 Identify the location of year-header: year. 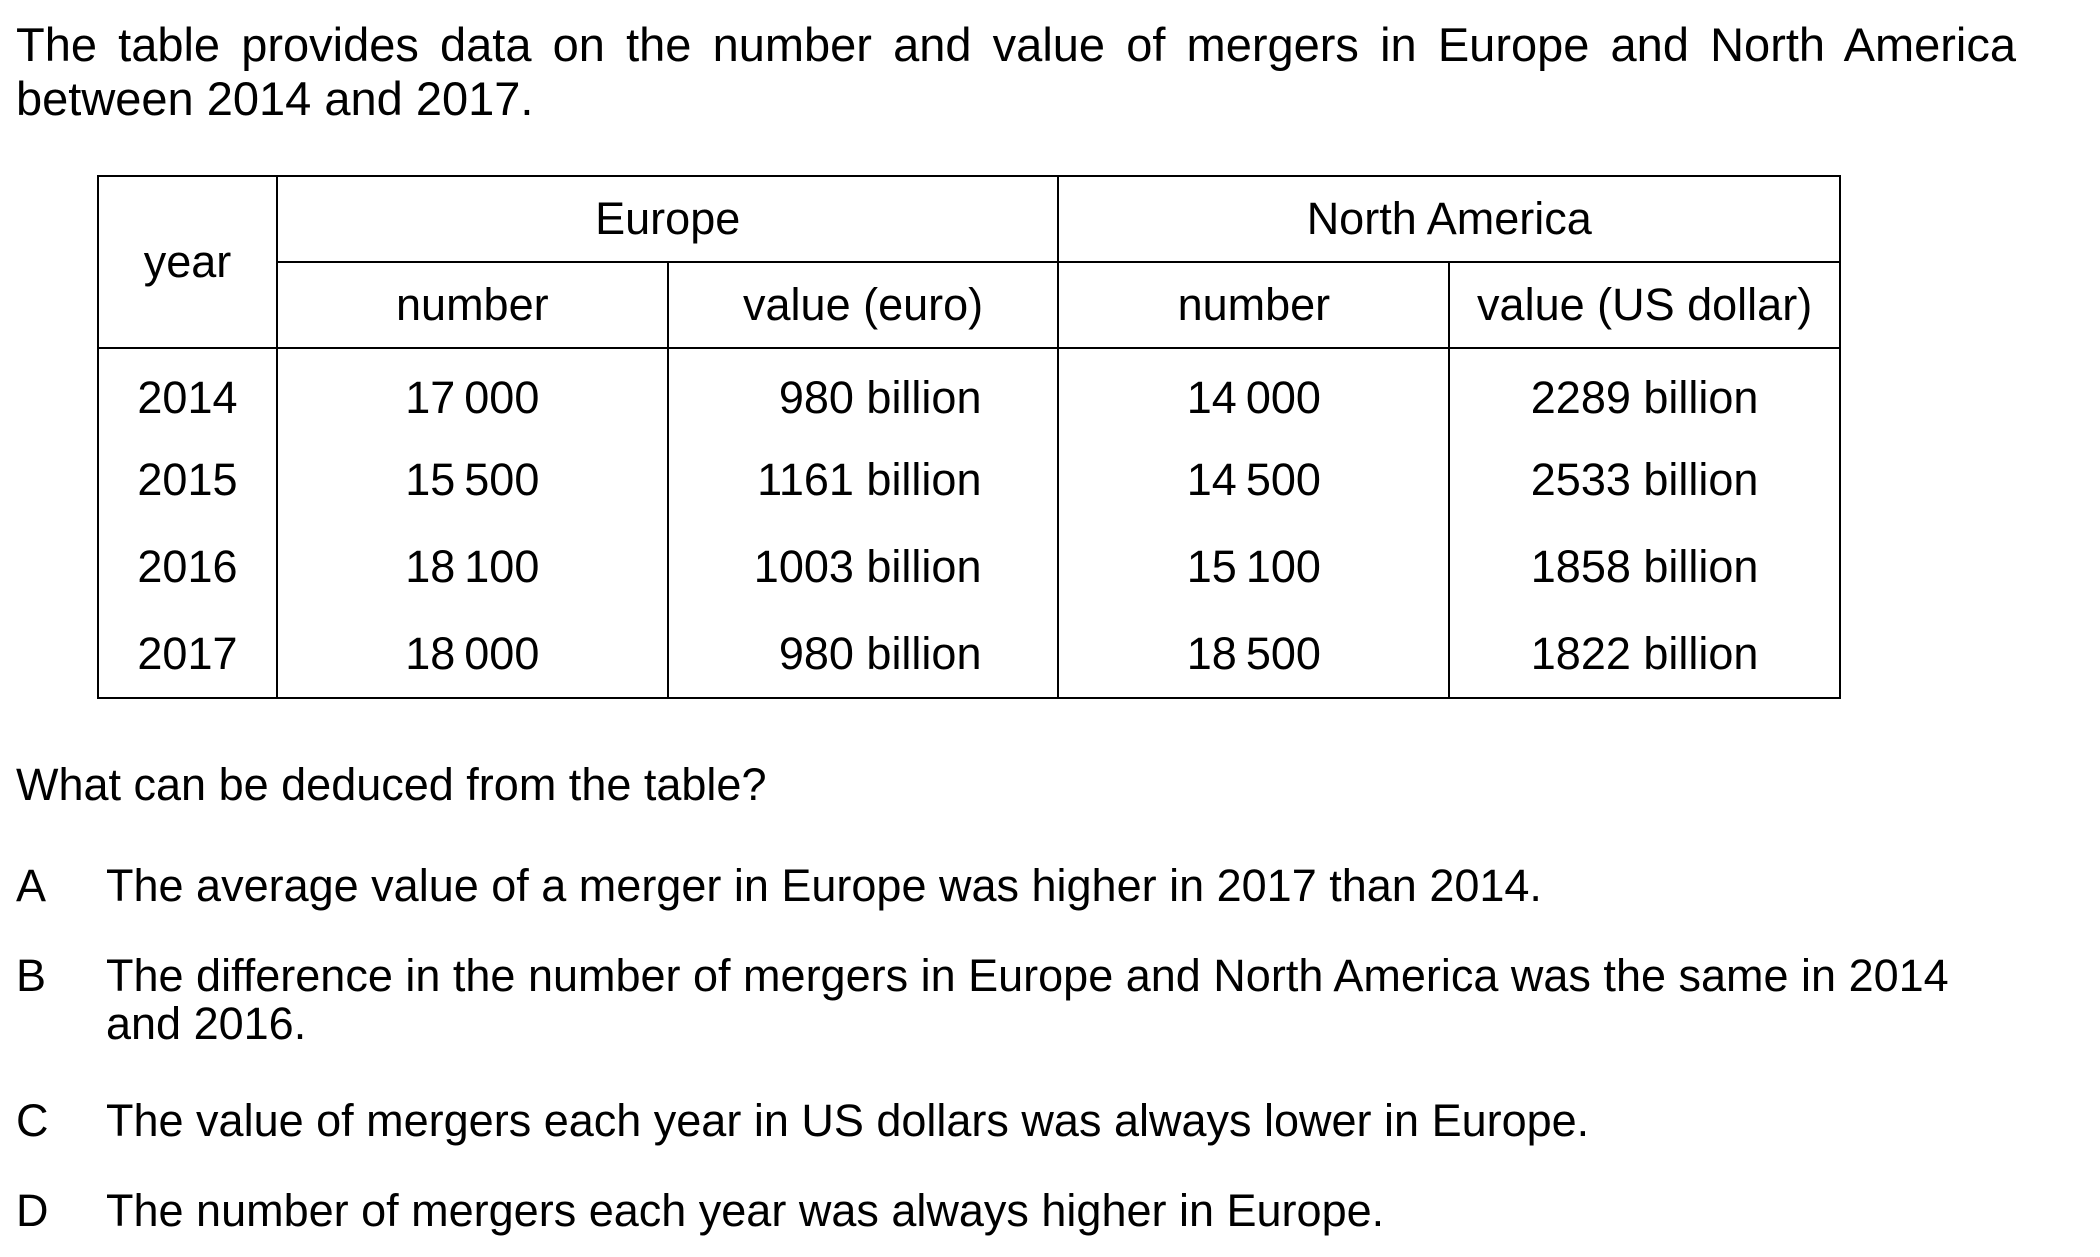
(187, 262).